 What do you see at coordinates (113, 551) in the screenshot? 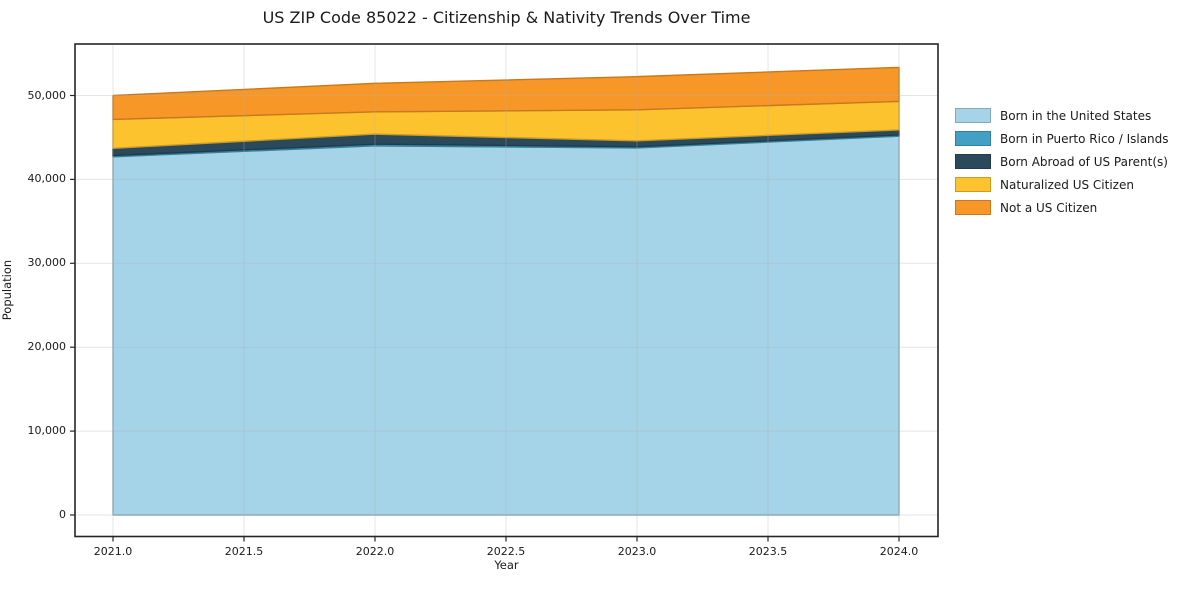
I see `x-tick-label: 2021.0` at bounding box center [113, 551].